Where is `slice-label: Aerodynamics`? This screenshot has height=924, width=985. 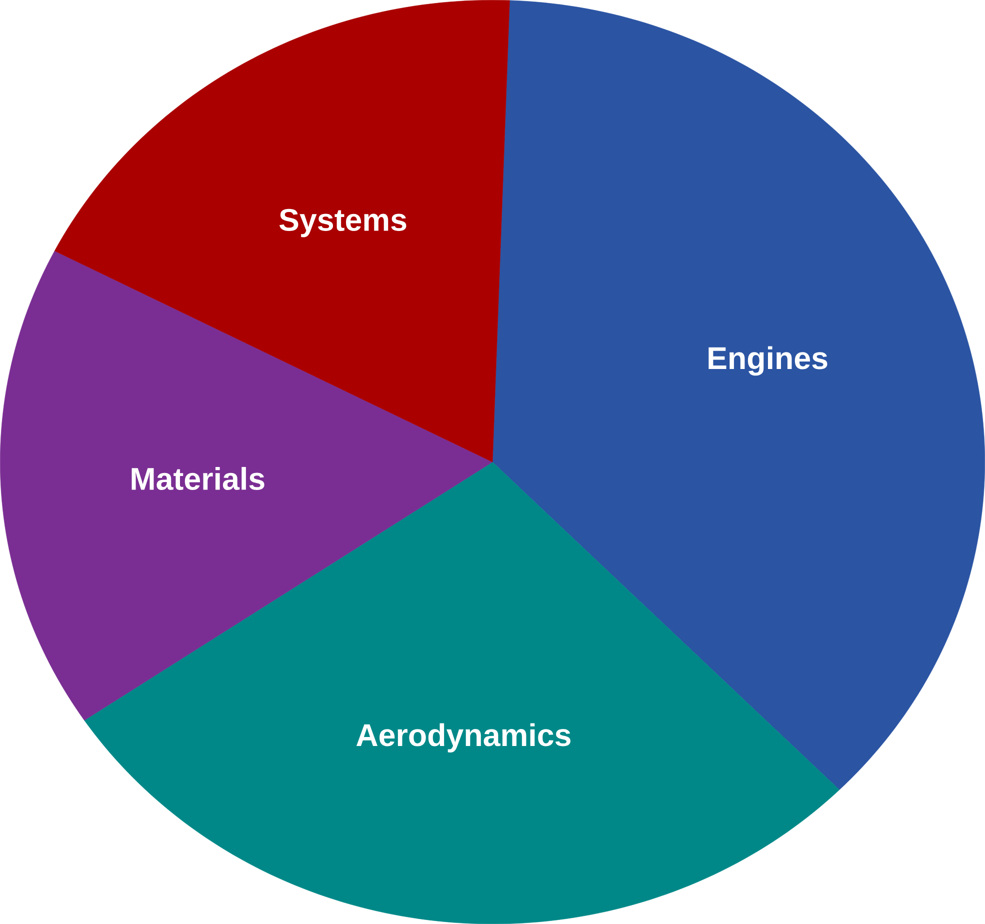
slice-label: Aerodynamics is located at coordinates (463, 737).